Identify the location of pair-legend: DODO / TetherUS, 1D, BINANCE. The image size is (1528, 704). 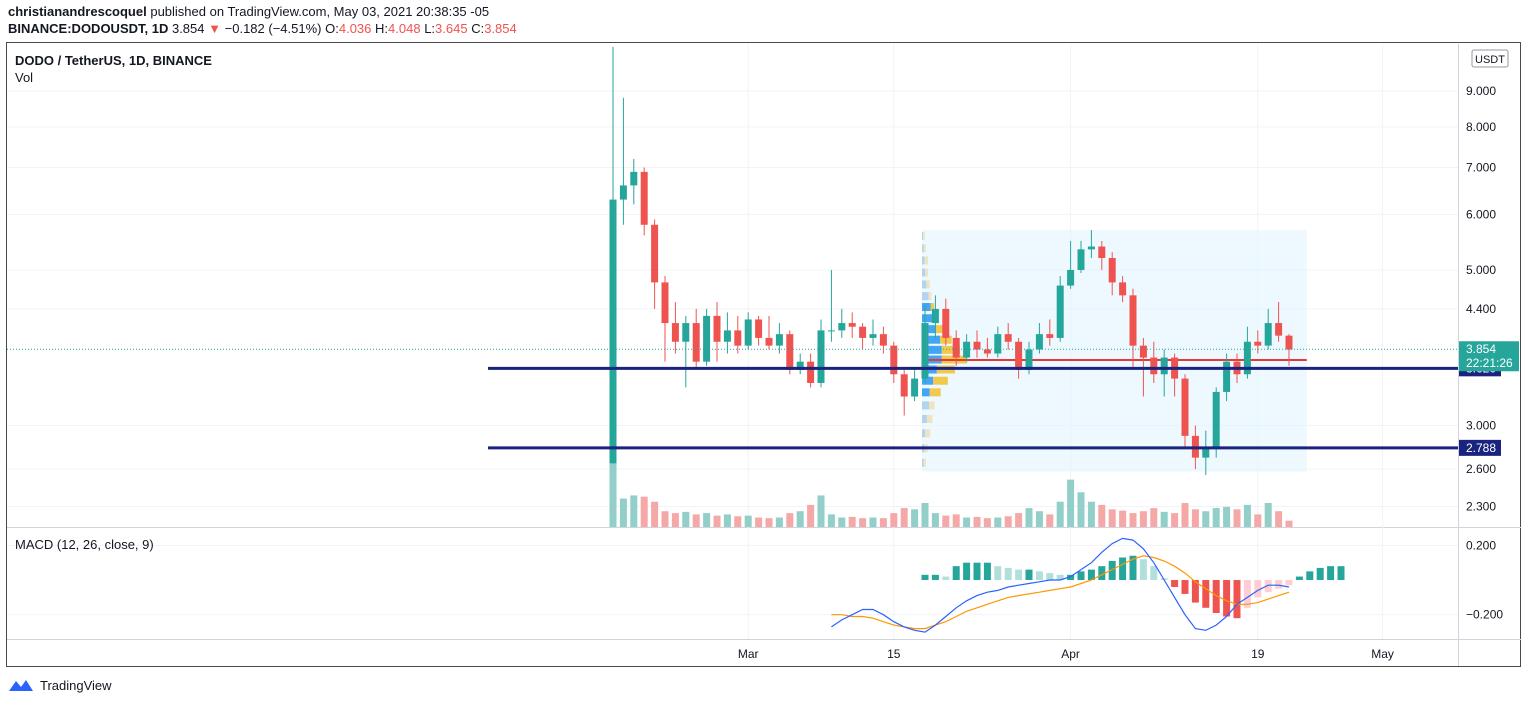
(113, 60).